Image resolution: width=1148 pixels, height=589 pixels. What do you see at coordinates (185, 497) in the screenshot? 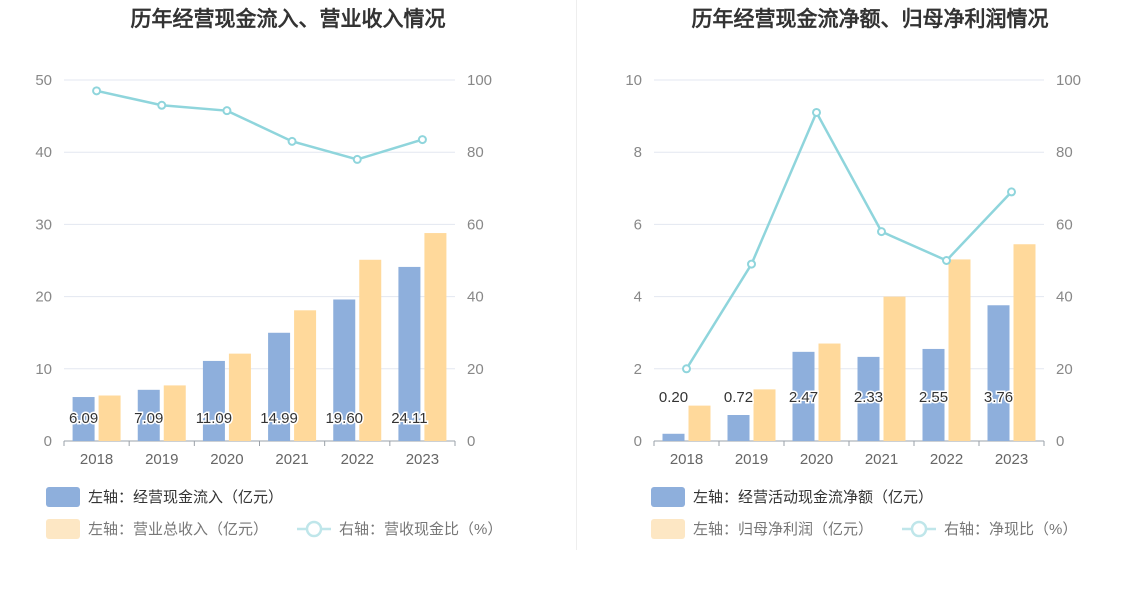
I see `legend-label-series-1: 左轴：经营现金流入（亿元）` at bounding box center [185, 497].